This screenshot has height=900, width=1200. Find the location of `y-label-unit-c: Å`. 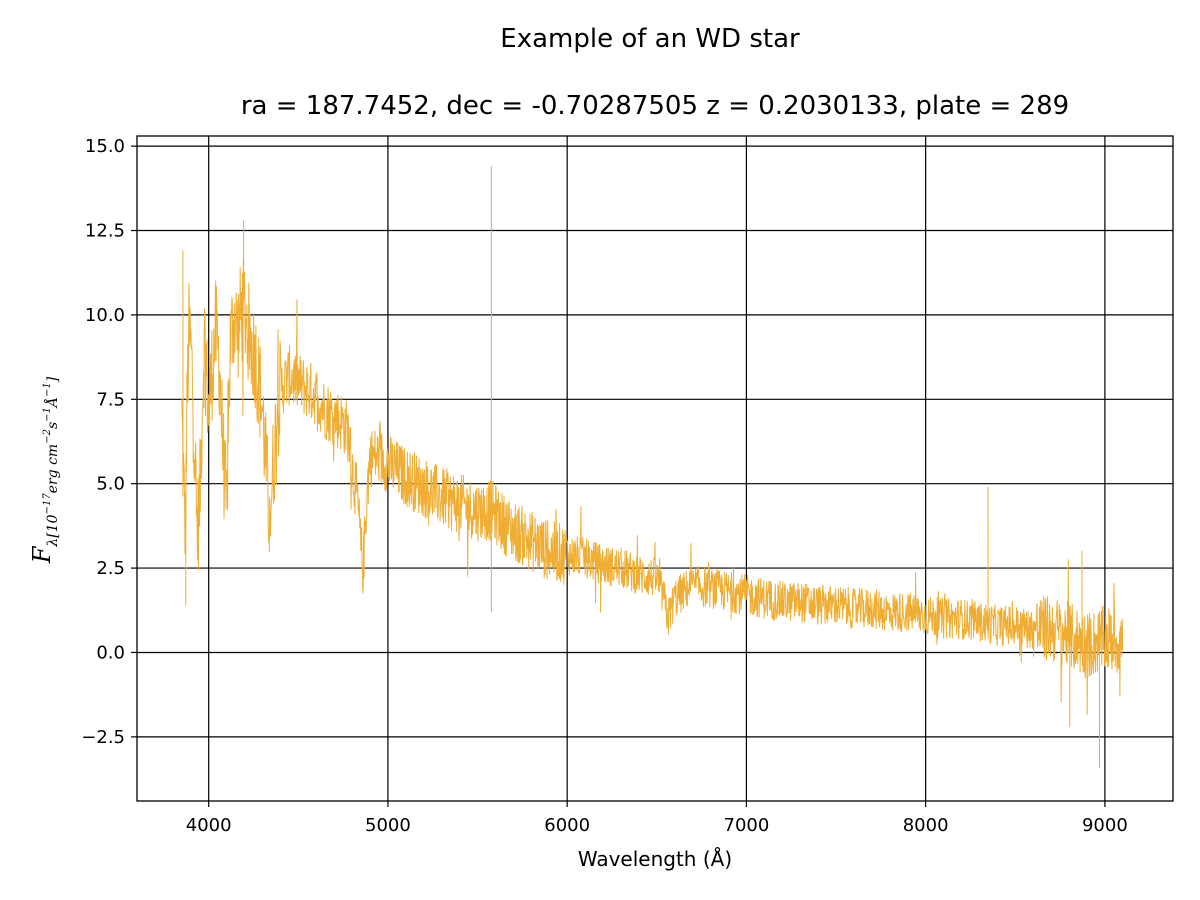

y-label-unit-c: Å is located at coordinates (52, 403).